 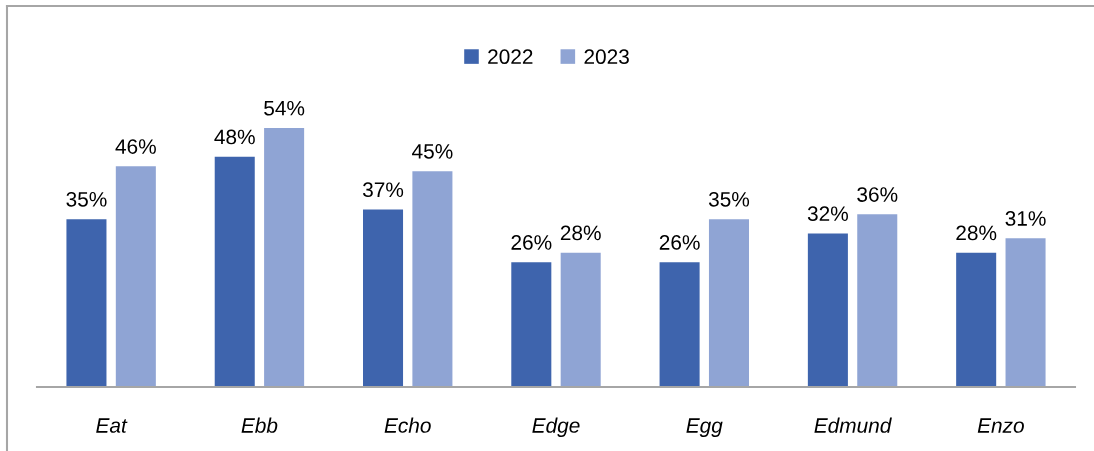 What do you see at coordinates (827, 214) in the screenshot?
I see `data-label: 32%` at bounding box center [827, 214].